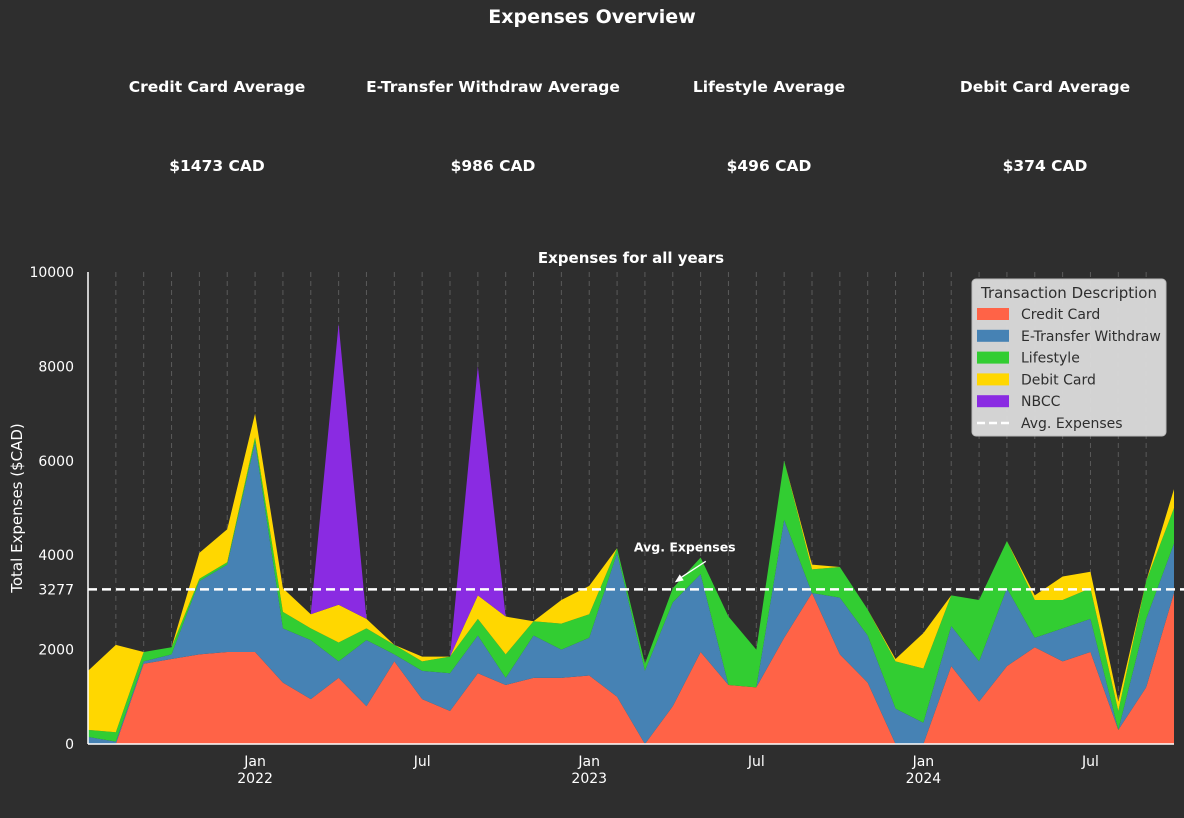  I want to click on kpi-credit-card-label: Credit Card Average, so click(217, 87).